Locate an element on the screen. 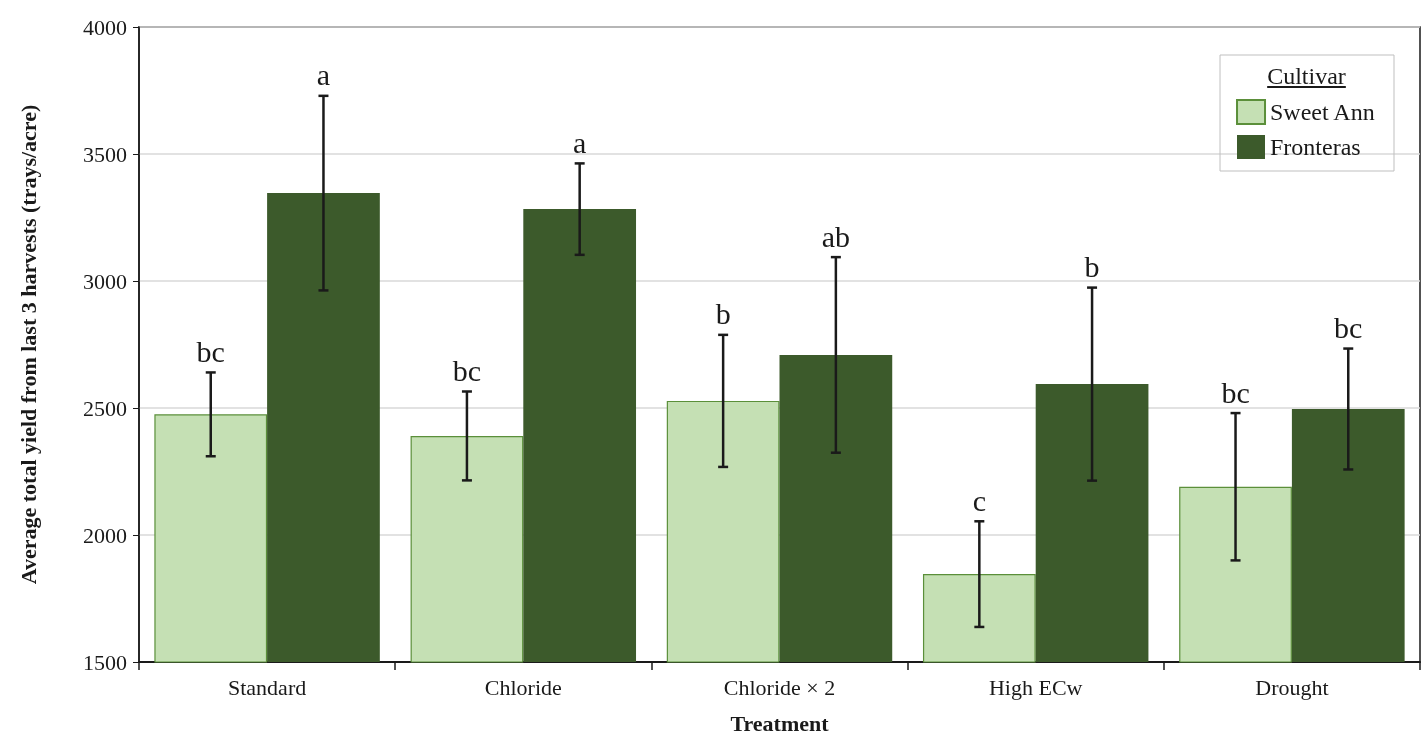  y-tick-label: 4000 is located at coordinates (105, 27).